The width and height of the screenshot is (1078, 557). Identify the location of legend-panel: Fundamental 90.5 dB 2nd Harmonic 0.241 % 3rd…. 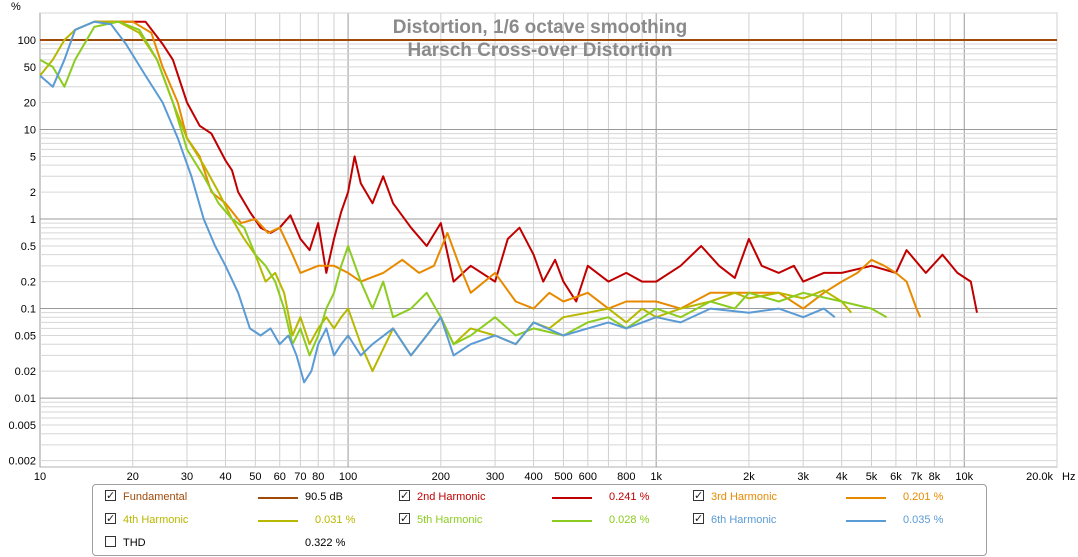
(539, 520).